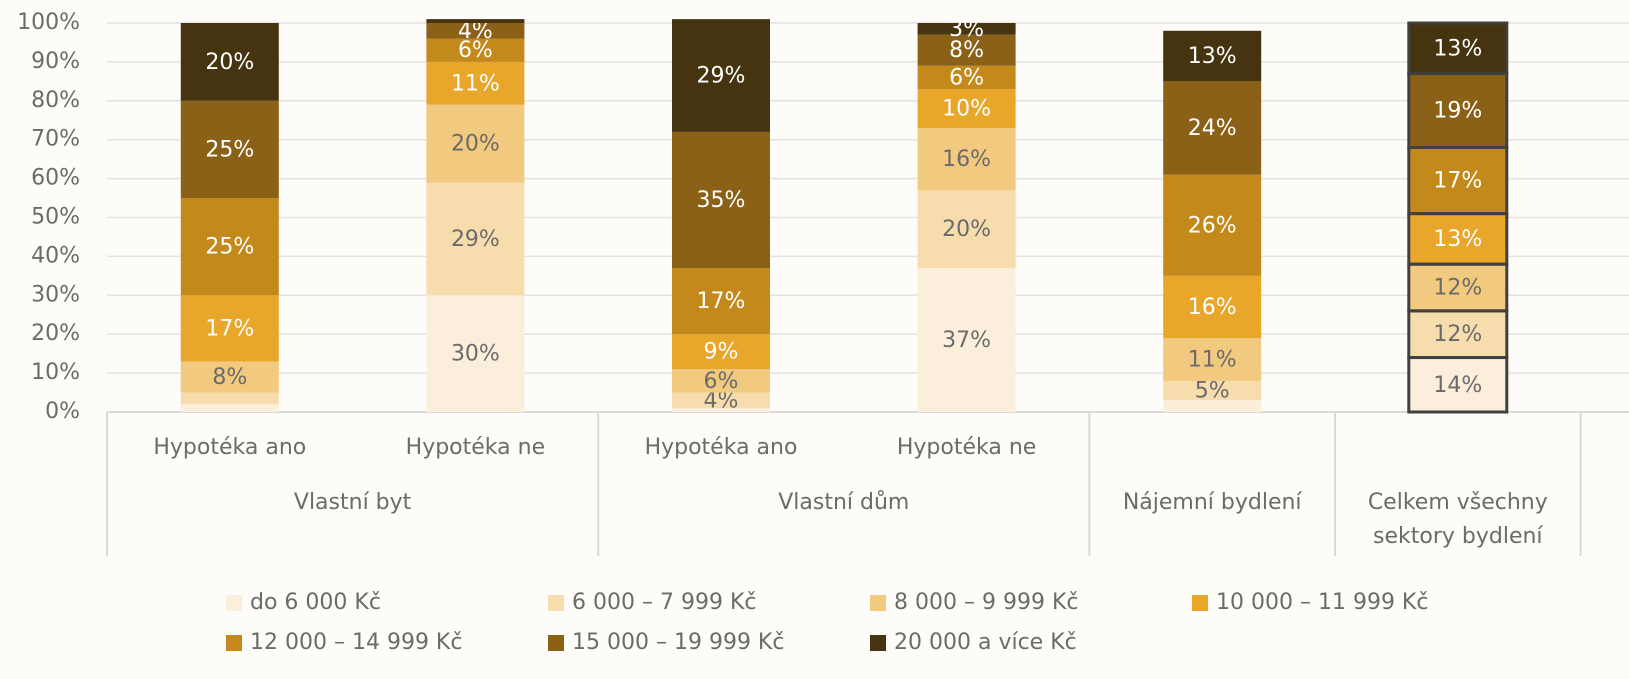  I want to click on data-label: 5%, so click(1212, 391).